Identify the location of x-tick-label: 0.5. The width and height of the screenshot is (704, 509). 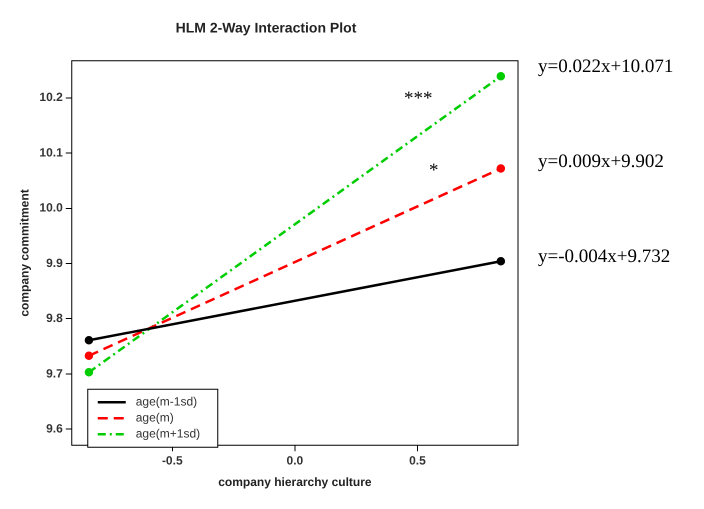
(417, 461).